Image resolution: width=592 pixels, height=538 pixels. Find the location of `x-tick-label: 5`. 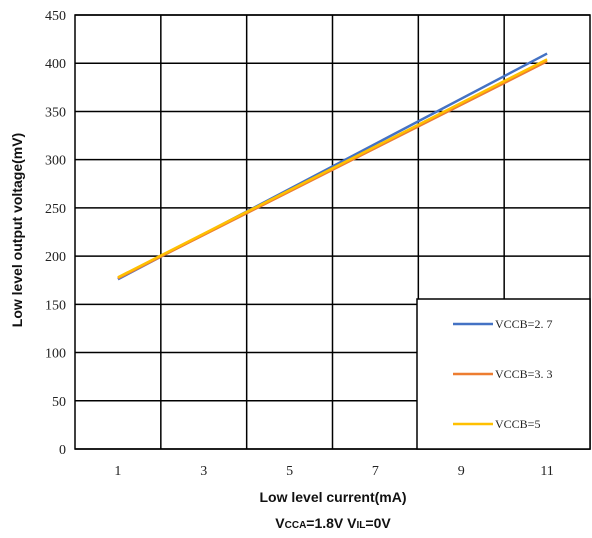

x-tick-label: 5 is located at coordinates (289, 471).